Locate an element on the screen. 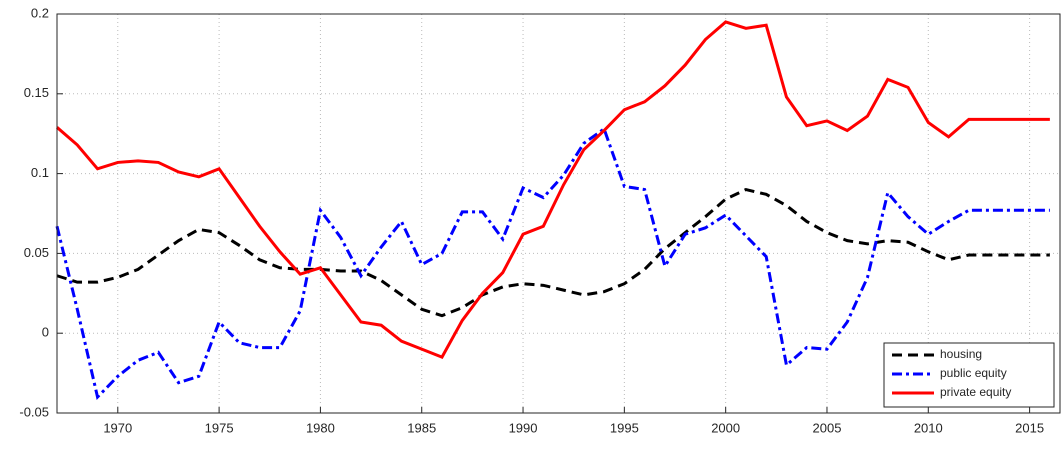  x-tick-label: 1985 is located at coordinates (421, 427).